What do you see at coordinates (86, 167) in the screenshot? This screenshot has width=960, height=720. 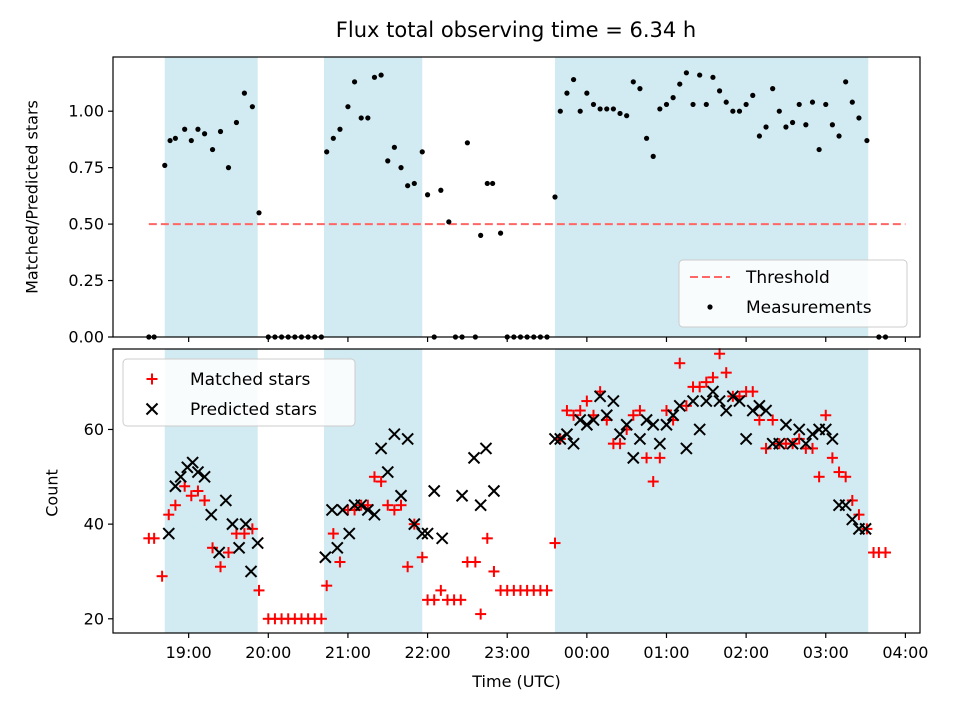 I see `top-y-tick-label: 0.75` at bounding box center [86, 167].